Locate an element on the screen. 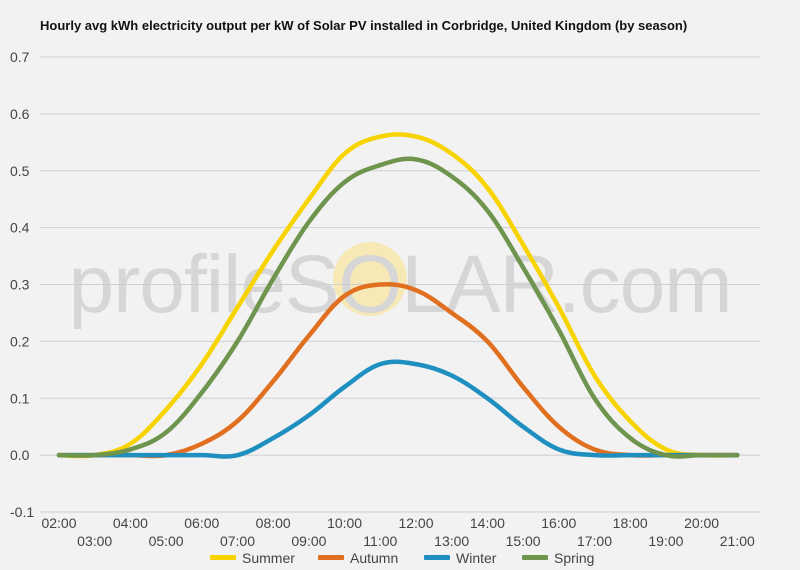  y-tick-label: 0.0 is located at coordinates (20, 455).